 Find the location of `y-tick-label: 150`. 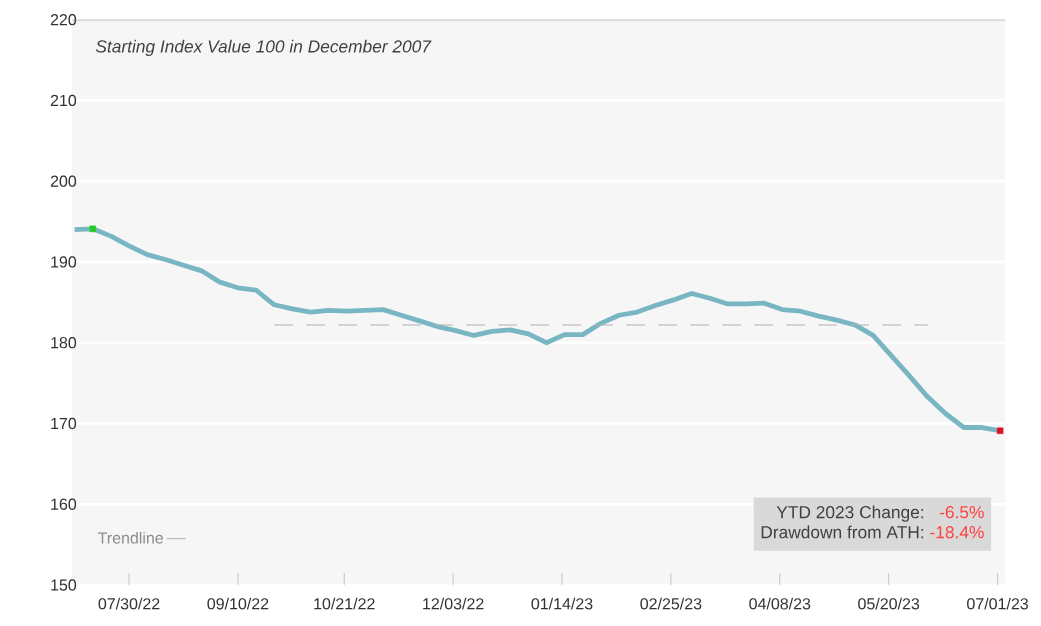

y-tick-label: 150 is located at coordinates (64, 585).